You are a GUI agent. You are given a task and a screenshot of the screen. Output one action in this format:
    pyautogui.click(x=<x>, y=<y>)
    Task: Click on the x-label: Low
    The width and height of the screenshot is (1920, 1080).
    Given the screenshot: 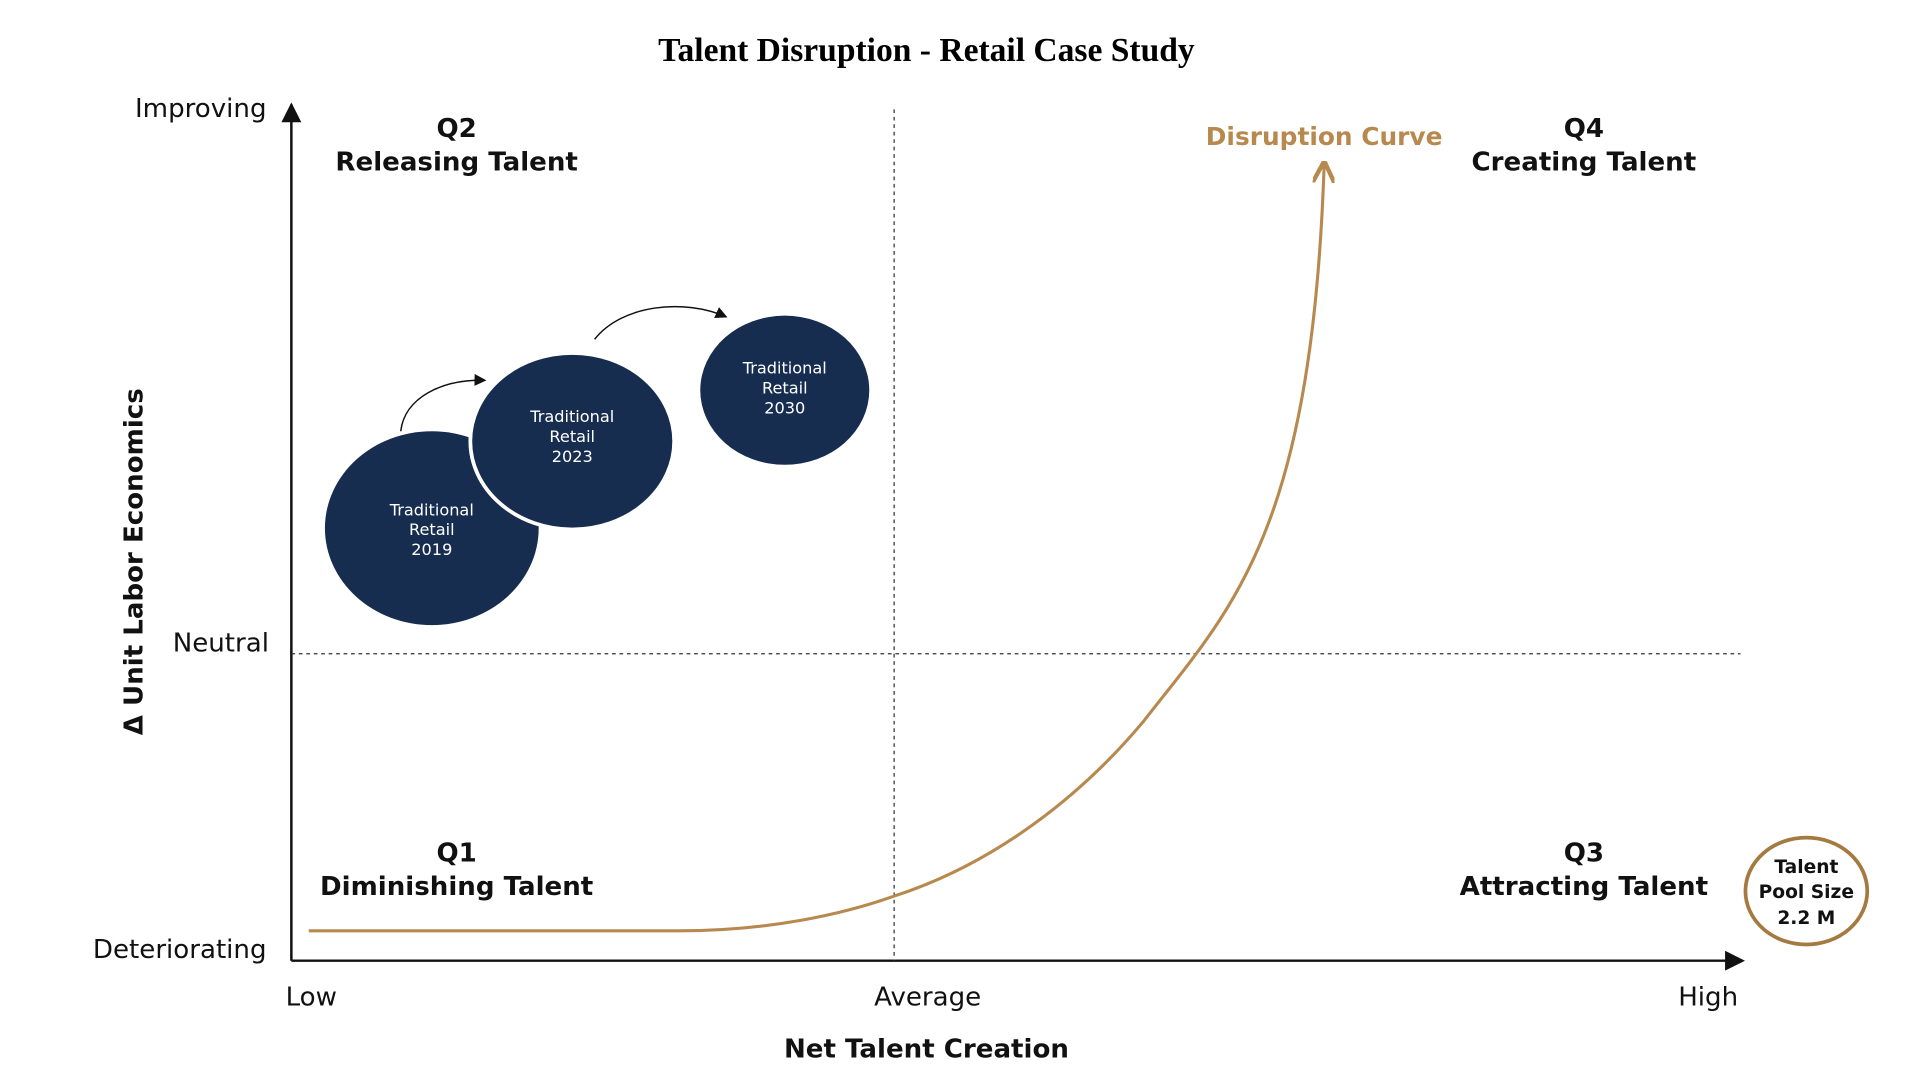 What is the action you would take?
    pyautogui.click(x=311, y=997)
    